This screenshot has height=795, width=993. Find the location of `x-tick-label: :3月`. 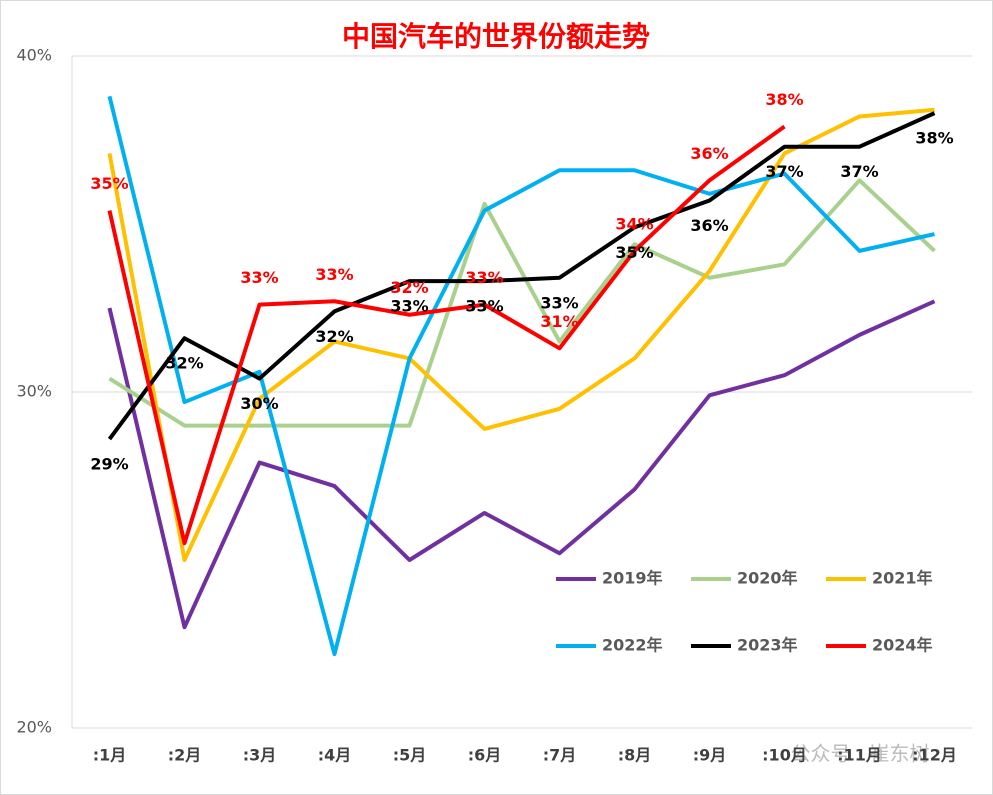

x-tick-label: :3月 is located at coordinates (260, 755).